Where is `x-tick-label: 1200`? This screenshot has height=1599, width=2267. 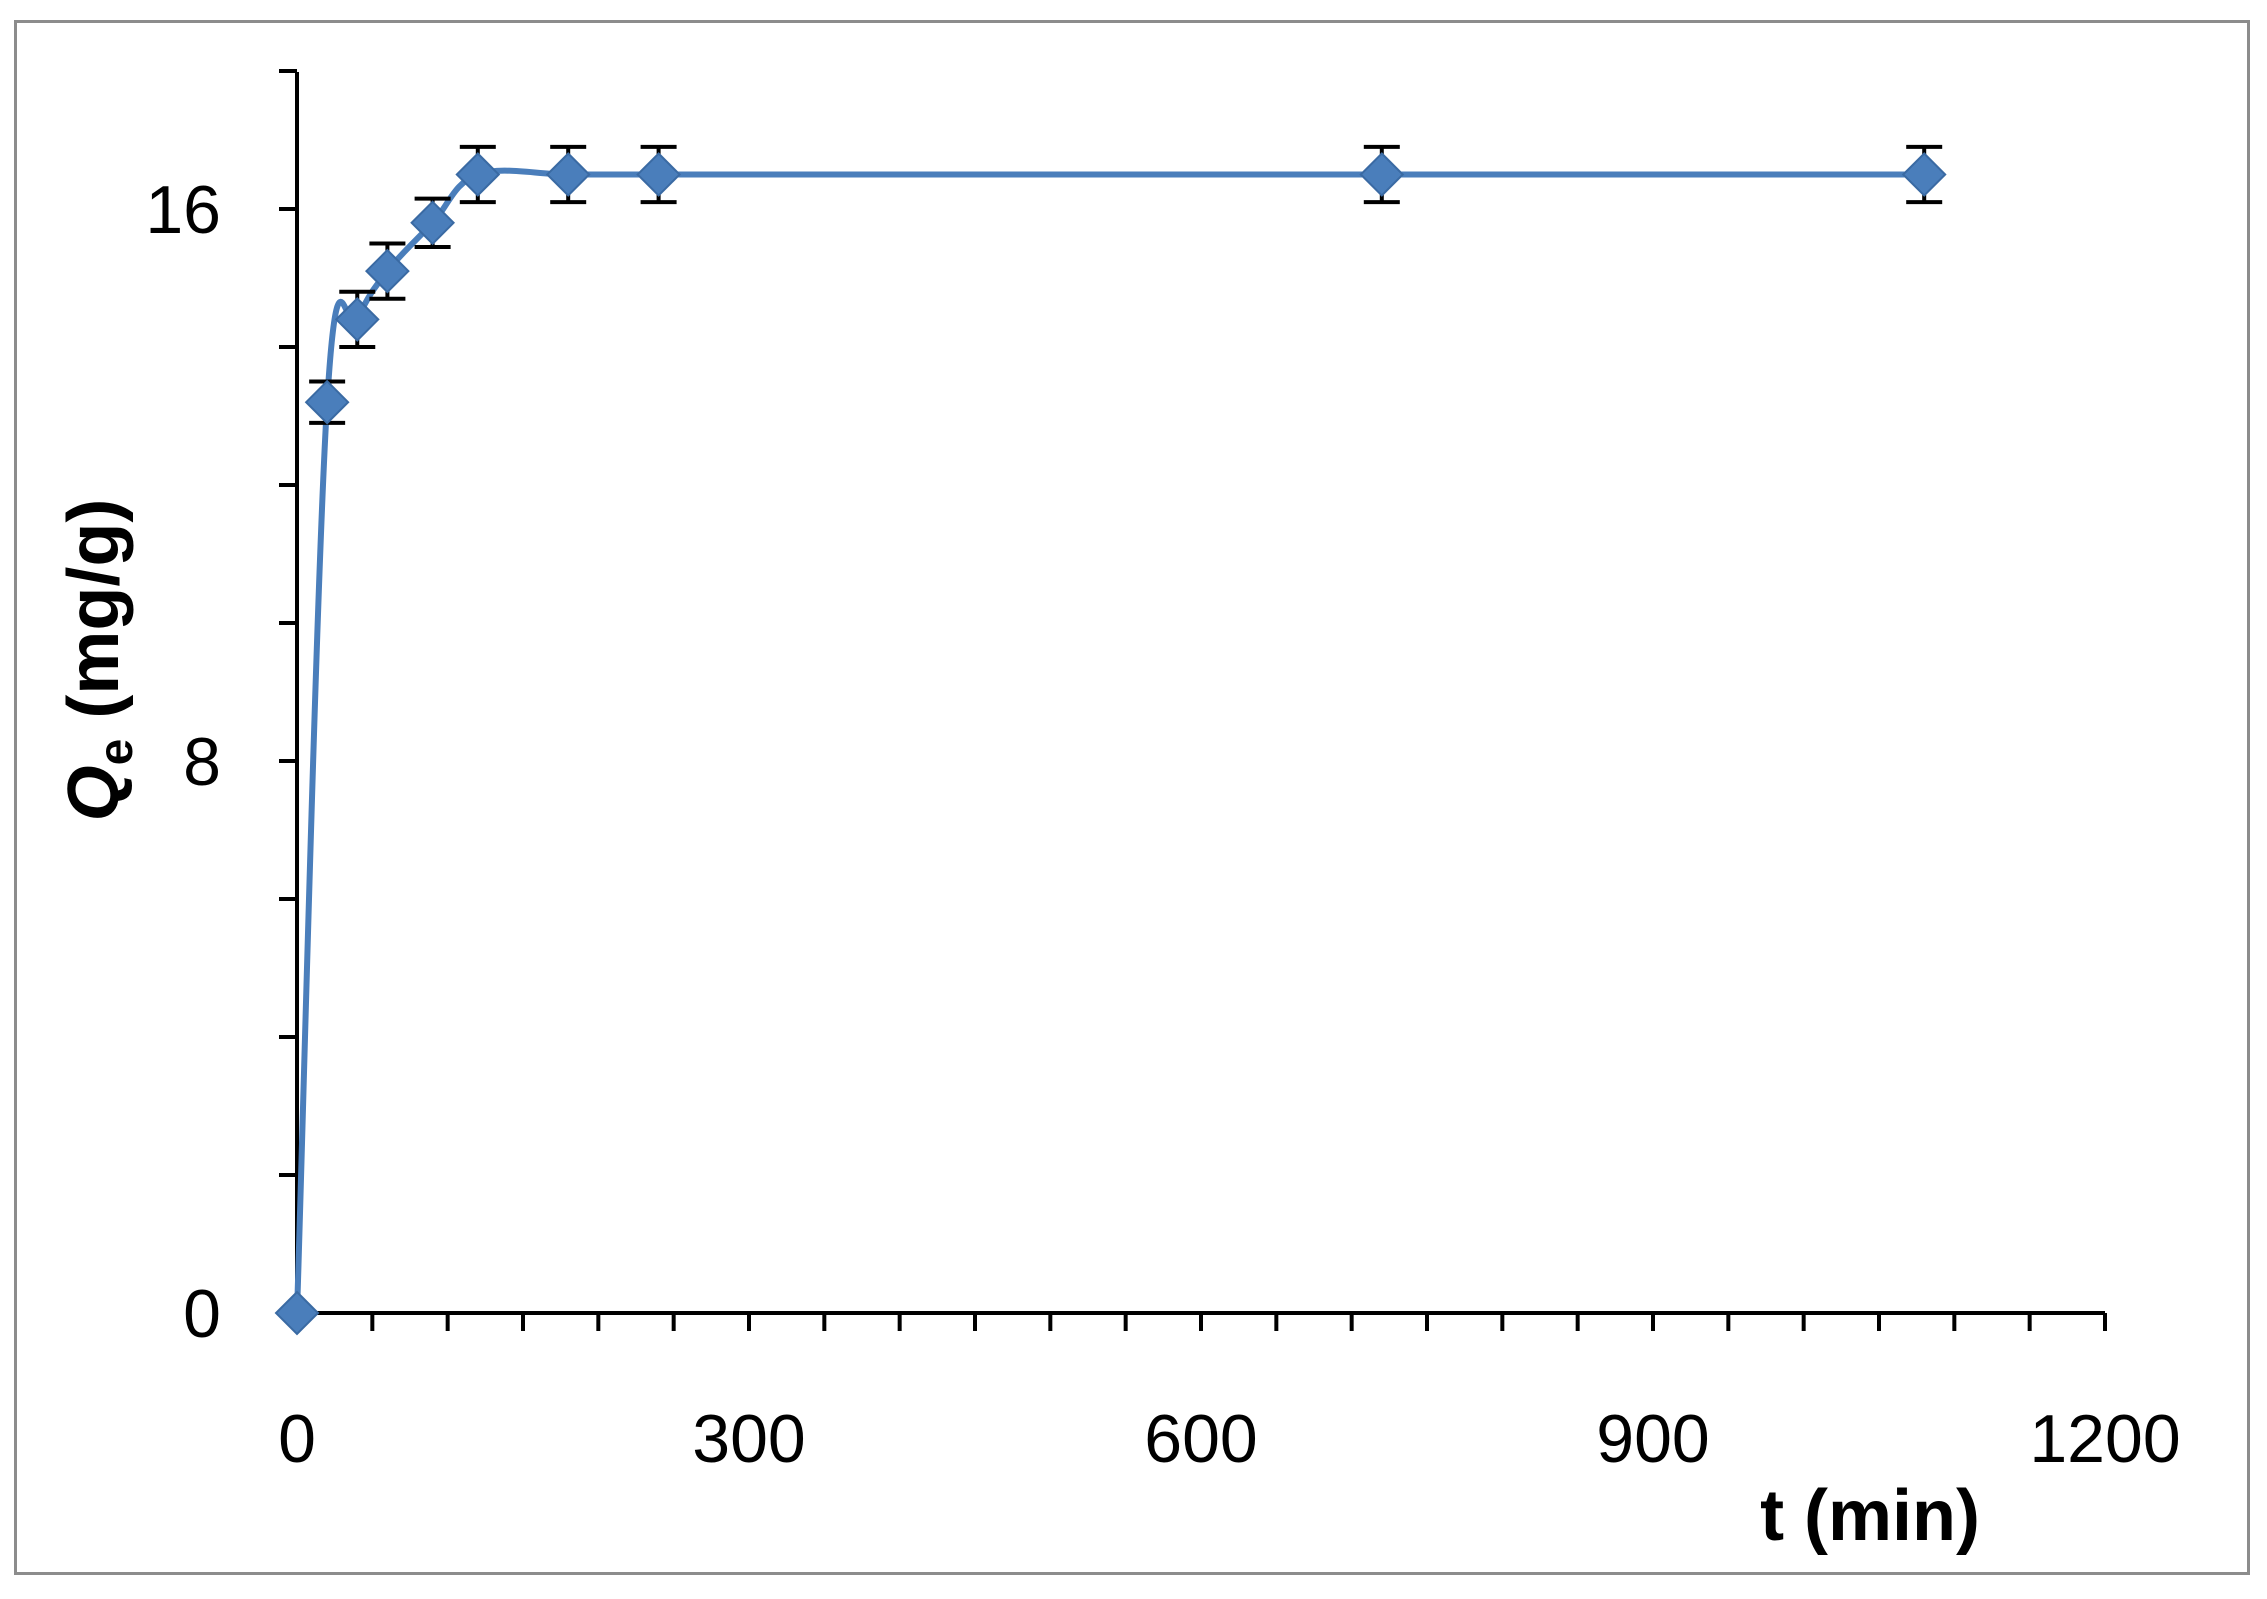 x-tick-label: 1200 is located at coordinates (2104, 1439).